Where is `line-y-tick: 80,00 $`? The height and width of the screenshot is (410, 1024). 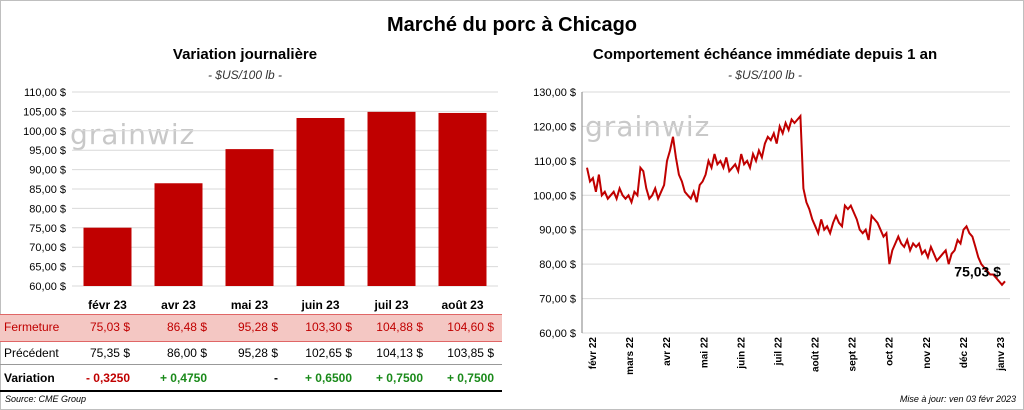
line-y-tick: 80,00 $ is located at coordinates (557, 265).